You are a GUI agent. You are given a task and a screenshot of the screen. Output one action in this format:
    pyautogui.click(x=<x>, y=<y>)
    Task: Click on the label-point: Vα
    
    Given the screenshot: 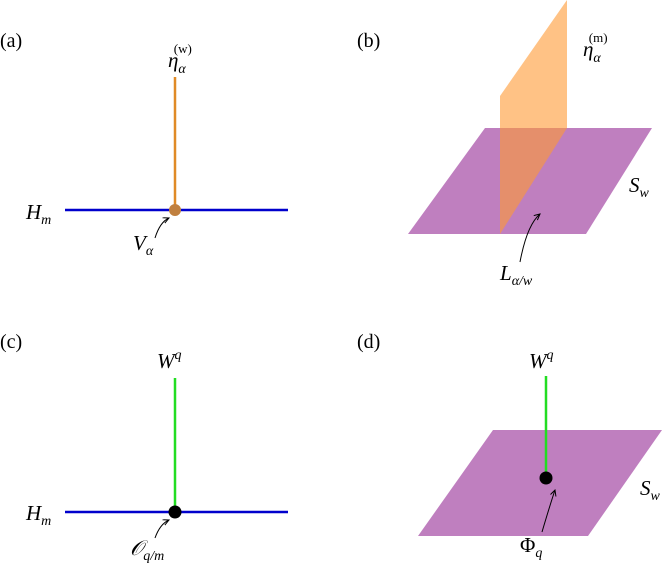 What is the action you would take?
    pyautogui.click(x=143, y=245)
    